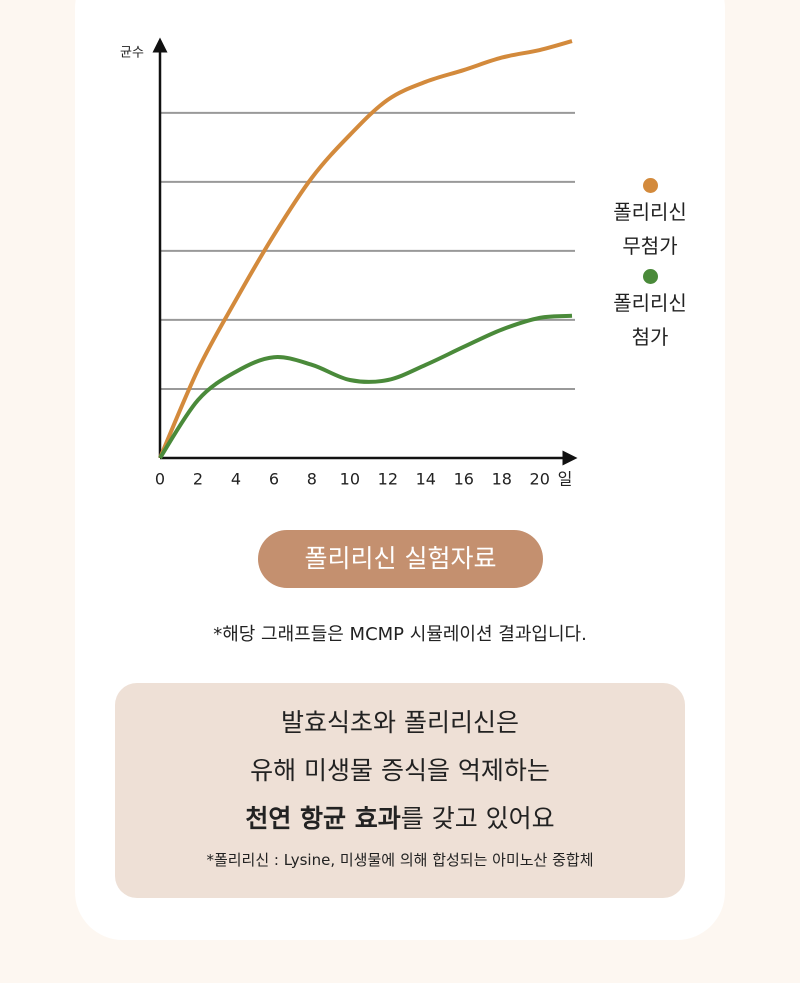 This screenshot has height=983, width=800. Describe the element at coordinates (274, 479) in the screenshot. I see `x-tick-label: 6` at that location.